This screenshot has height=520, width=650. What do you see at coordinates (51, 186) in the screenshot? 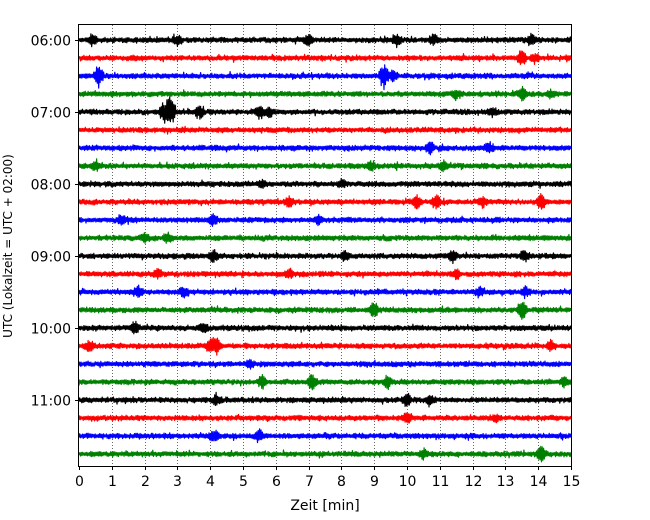
I see `y-tick-label: 08:00` at bounding box center [51, 186].